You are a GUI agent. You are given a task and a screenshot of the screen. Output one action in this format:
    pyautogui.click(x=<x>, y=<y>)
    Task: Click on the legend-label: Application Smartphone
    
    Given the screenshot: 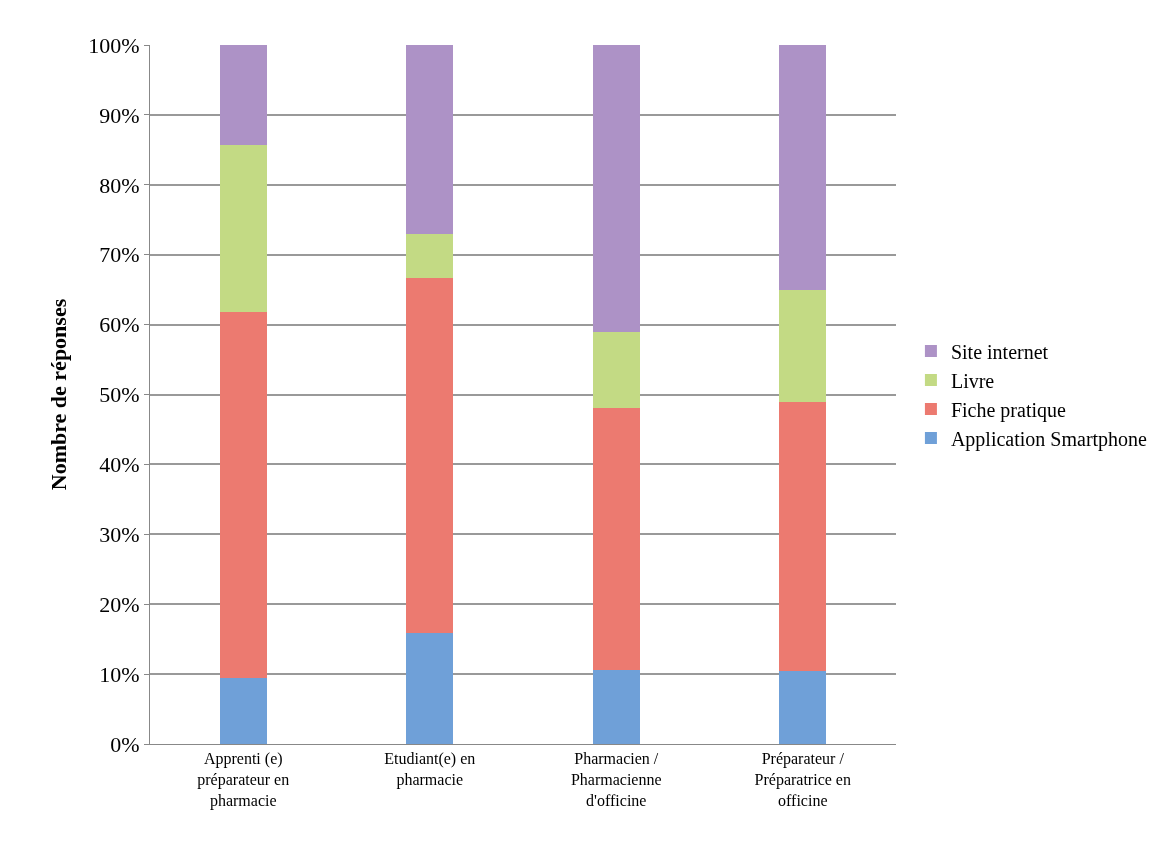 What is the action you would take?
    pyautogui.click(x=1049, y=439)
    